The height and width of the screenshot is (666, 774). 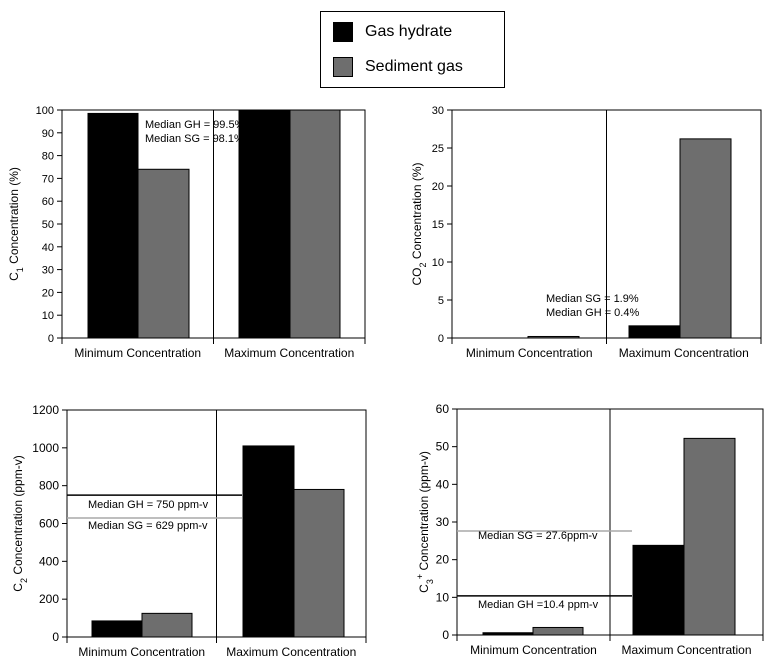 I want to click on median-annotation: Median GH = 0.4%, so click(x=592, y=313).